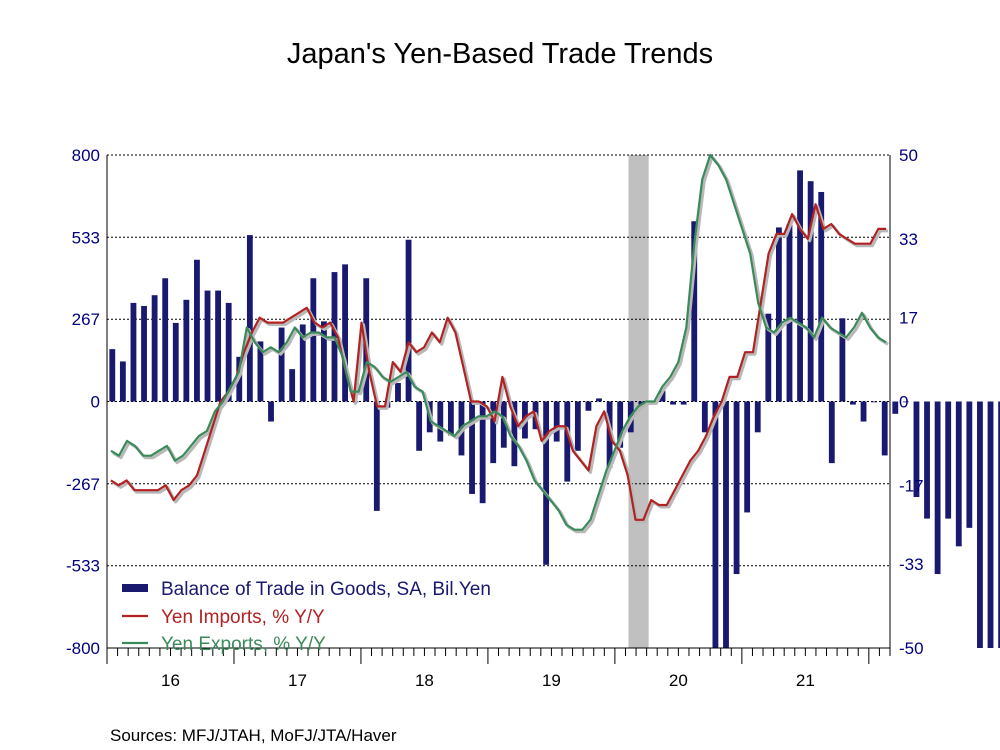 The width and height of the screenshot is (1000, 750). Describe the element at coordinates (551, 680) in the screenshot. I see `year-label: 19` at that location.